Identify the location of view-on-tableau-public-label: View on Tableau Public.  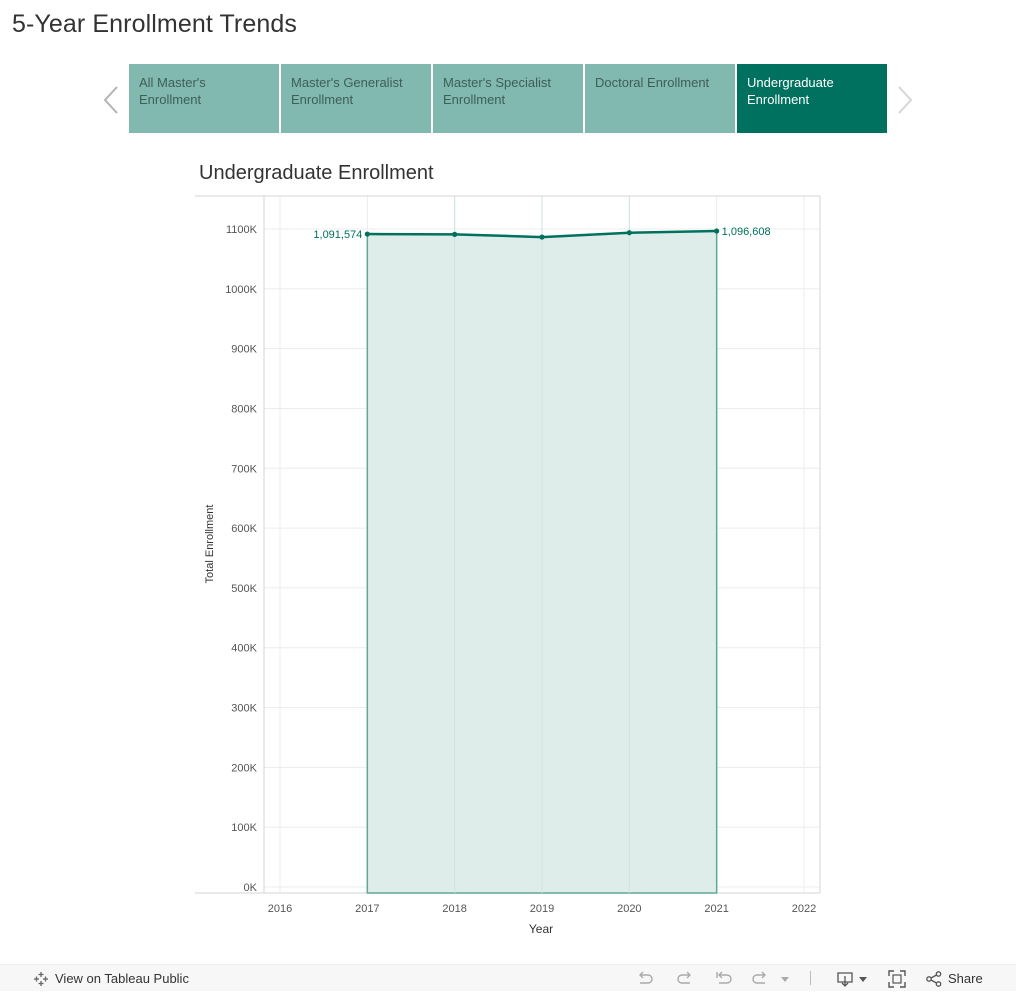
(122, 978).